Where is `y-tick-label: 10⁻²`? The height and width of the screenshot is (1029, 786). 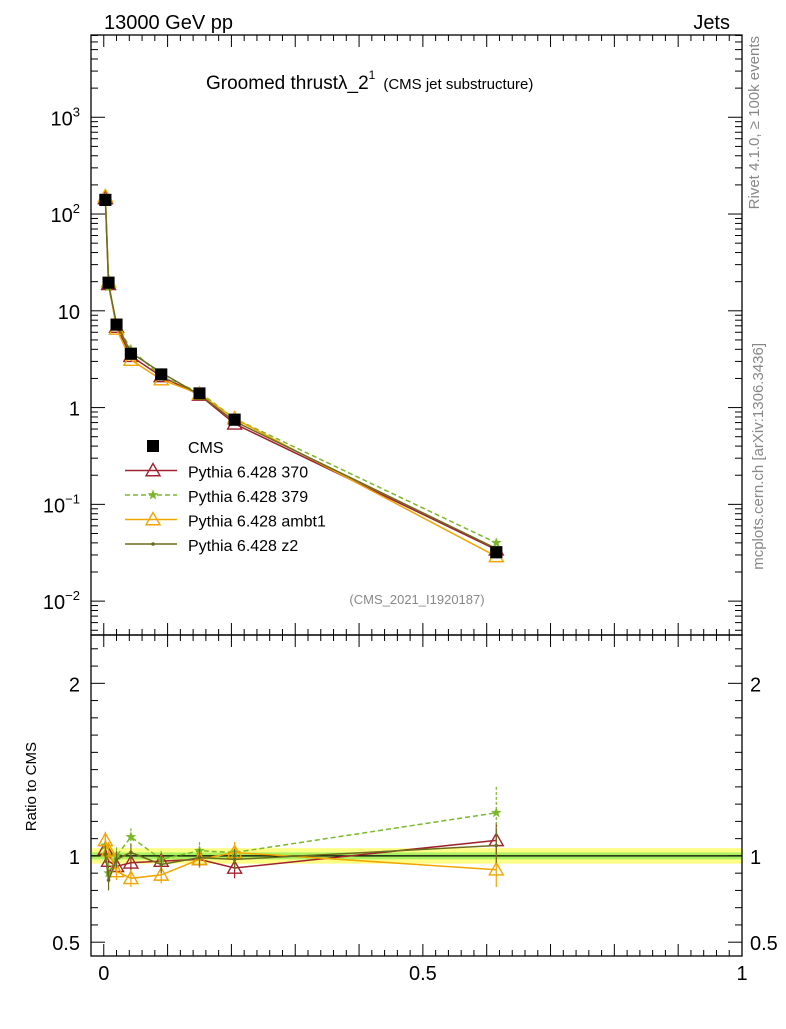 y-tick-label: 10⁻² is located at coordinates (61, 601).